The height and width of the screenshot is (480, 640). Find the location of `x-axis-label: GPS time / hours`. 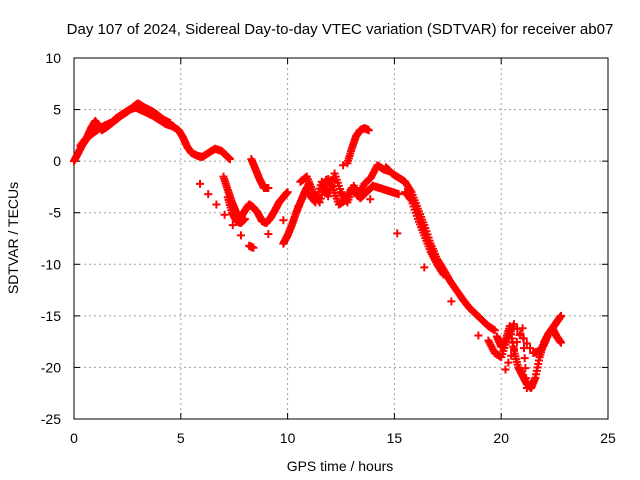

x-axis-label: GPS time / hours is located at coordinates (340, 466).